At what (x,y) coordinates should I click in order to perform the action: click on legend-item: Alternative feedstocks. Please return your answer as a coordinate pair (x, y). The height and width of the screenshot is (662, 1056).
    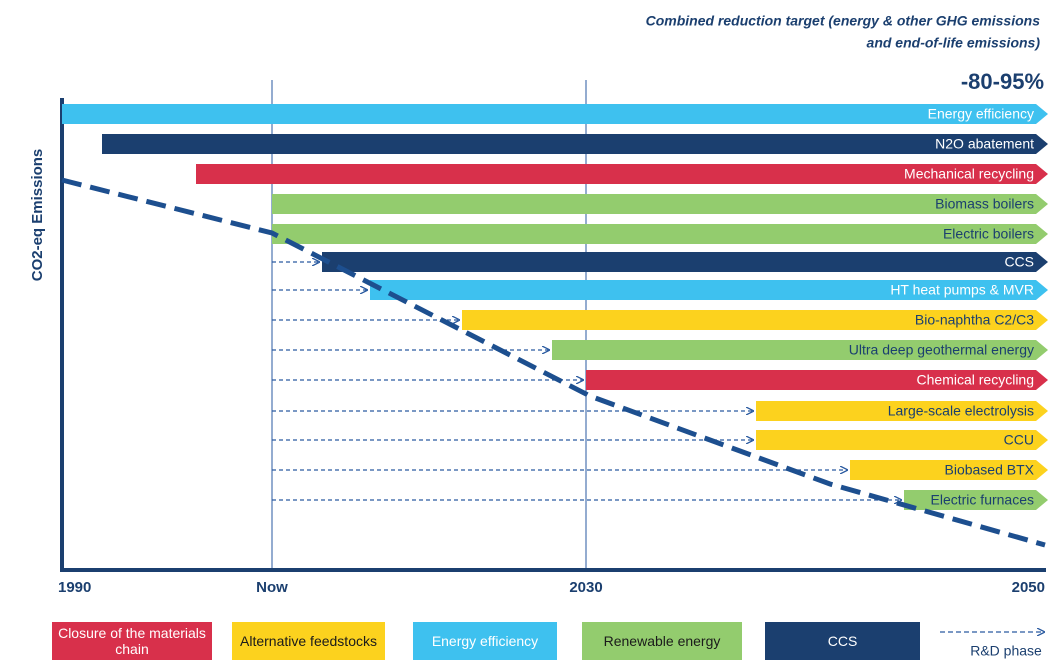
    Looking at the image, I should click on (308, 641).